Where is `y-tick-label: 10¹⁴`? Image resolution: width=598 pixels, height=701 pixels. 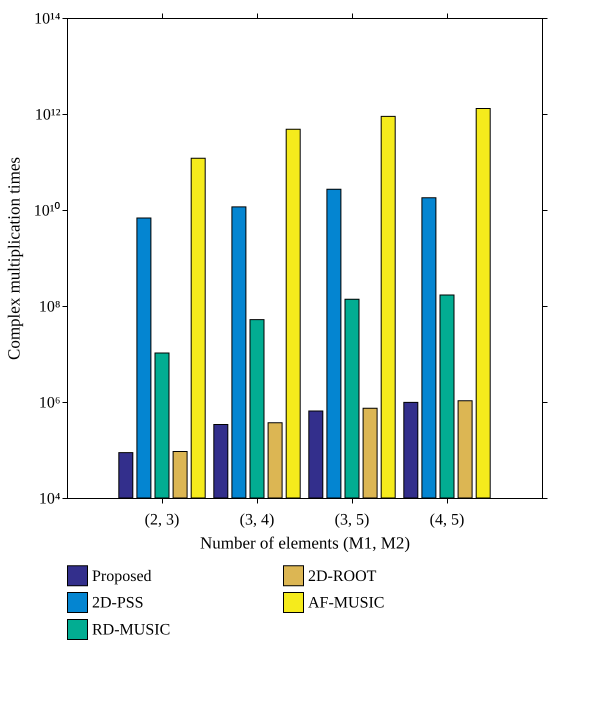 y-tick-label: 10¹⁴ is located at coordinates (47, 19).